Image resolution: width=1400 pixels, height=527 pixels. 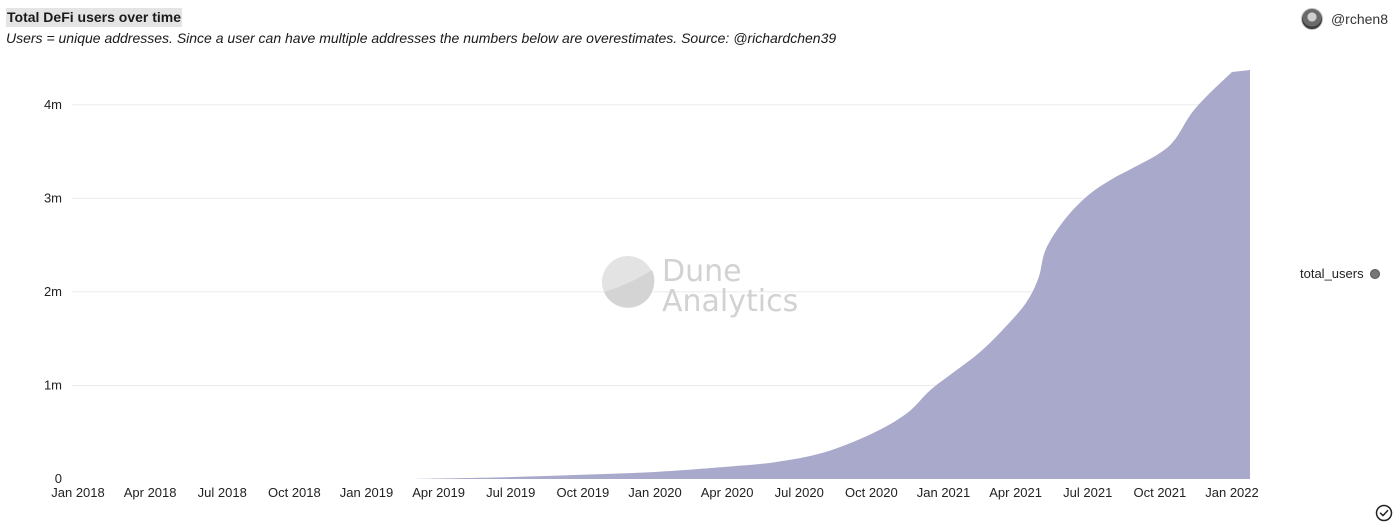 What do you see at coordinates (1311, 19) in the screenshot?
I see `avatar` at bounding box center [1311, 19].